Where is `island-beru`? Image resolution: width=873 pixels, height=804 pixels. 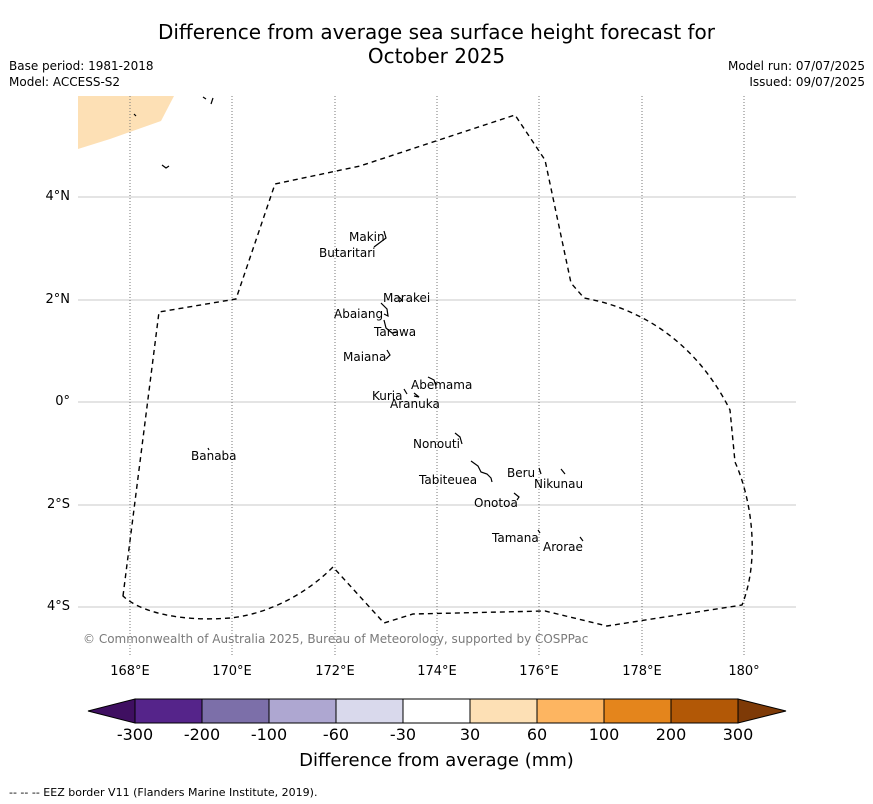 island-beru is located at coordinates (540, 471).